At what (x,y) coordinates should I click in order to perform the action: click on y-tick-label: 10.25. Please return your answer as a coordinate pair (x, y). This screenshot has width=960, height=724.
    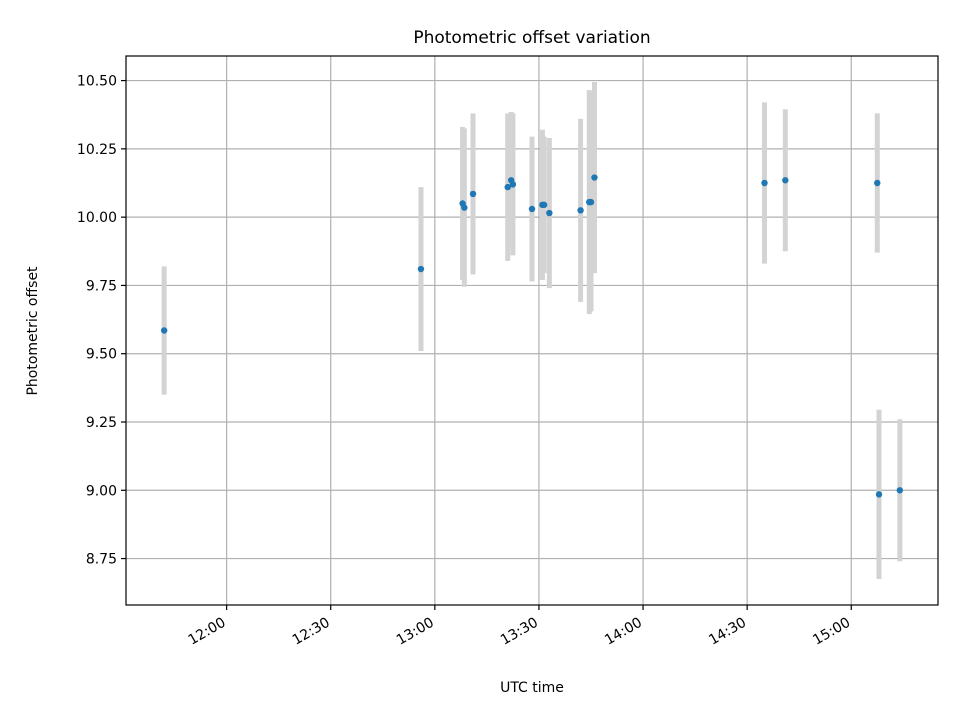
    Looking at the image, I should click on (97, 150).